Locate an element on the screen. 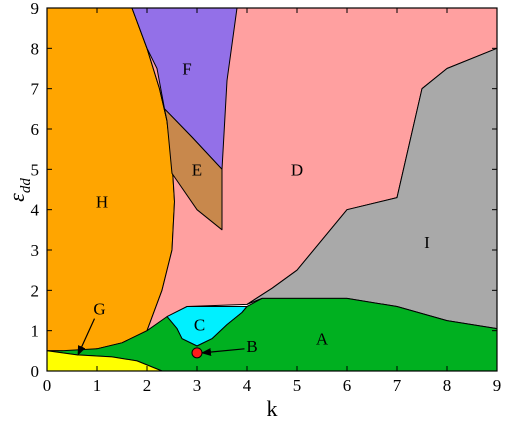  x-tick-label: 0 is located at coordinates (47, 385).